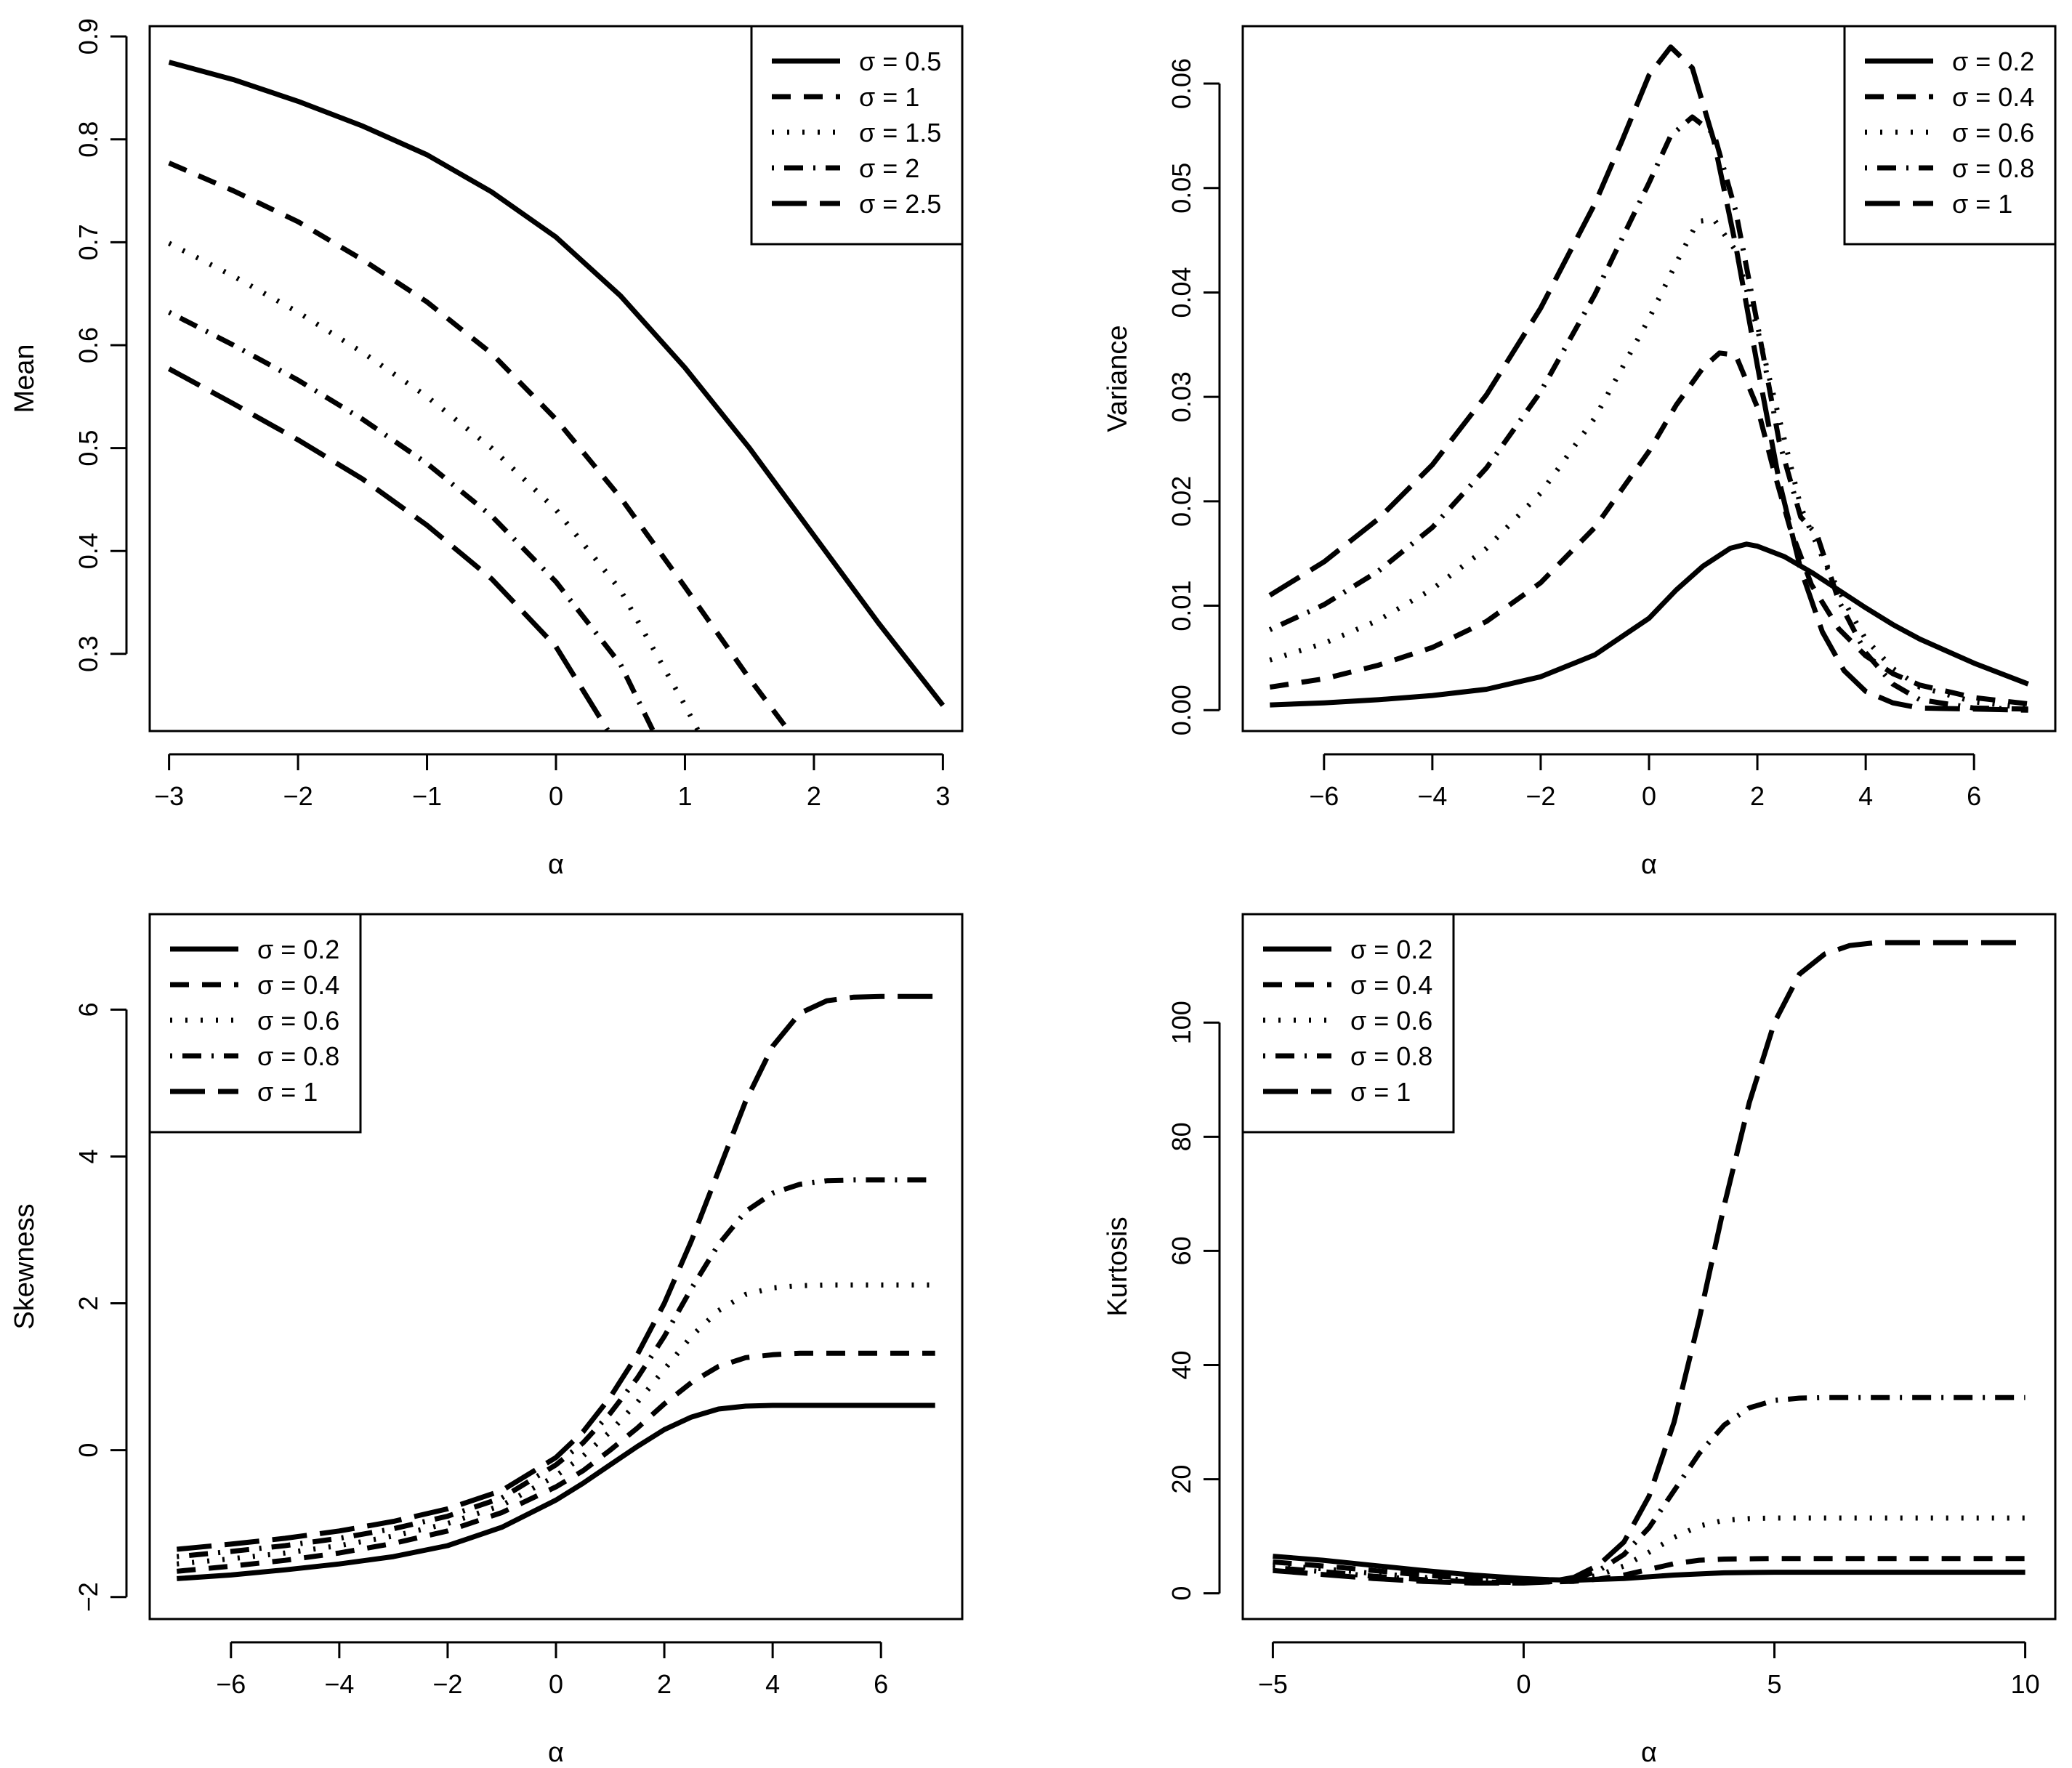  What do you see at coordinates (1181, 83) in the screenshot?
I see `y-tick-label: 0.06` at bounding box center [1181, 83].